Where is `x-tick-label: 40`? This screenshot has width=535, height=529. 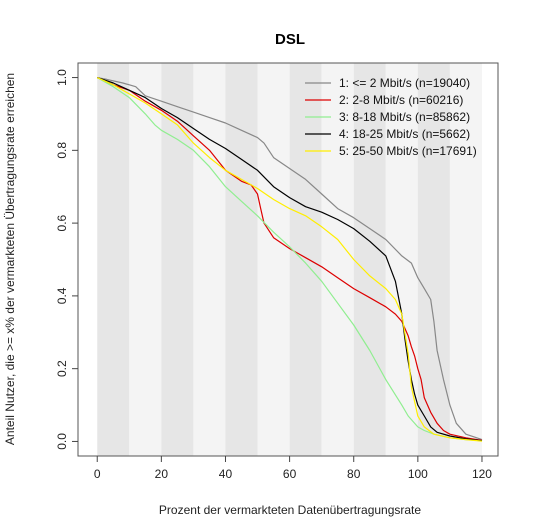 x-tick-label: 40 is located at coordinates (226, 474).